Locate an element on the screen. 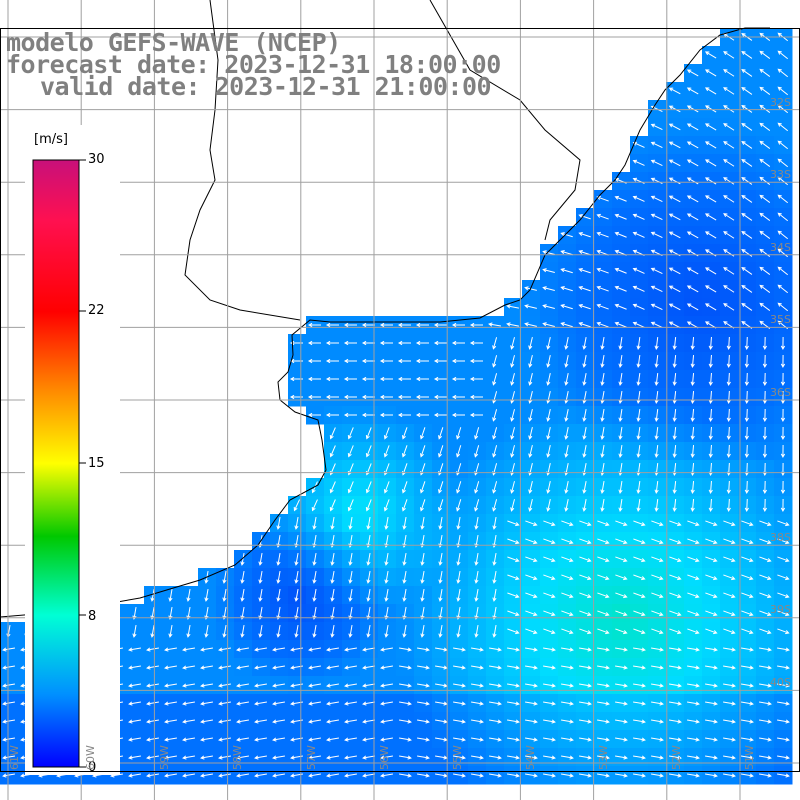 The height and width of the screenshot is (800, 800). map-title-valid: valid date: 2023-12-31 21:00:00 is located at coordinates (266, 86).